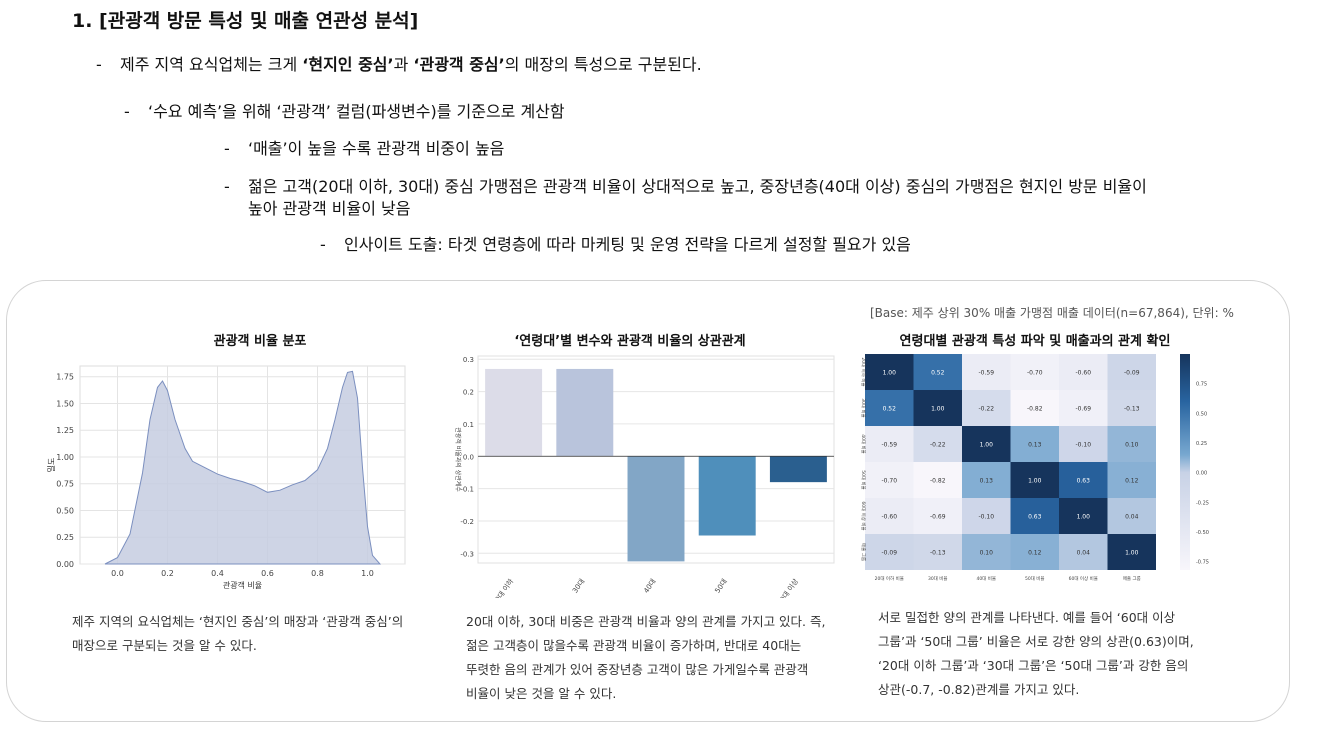  I want to click on y-tick-label: 0.1, so click(468, 425).